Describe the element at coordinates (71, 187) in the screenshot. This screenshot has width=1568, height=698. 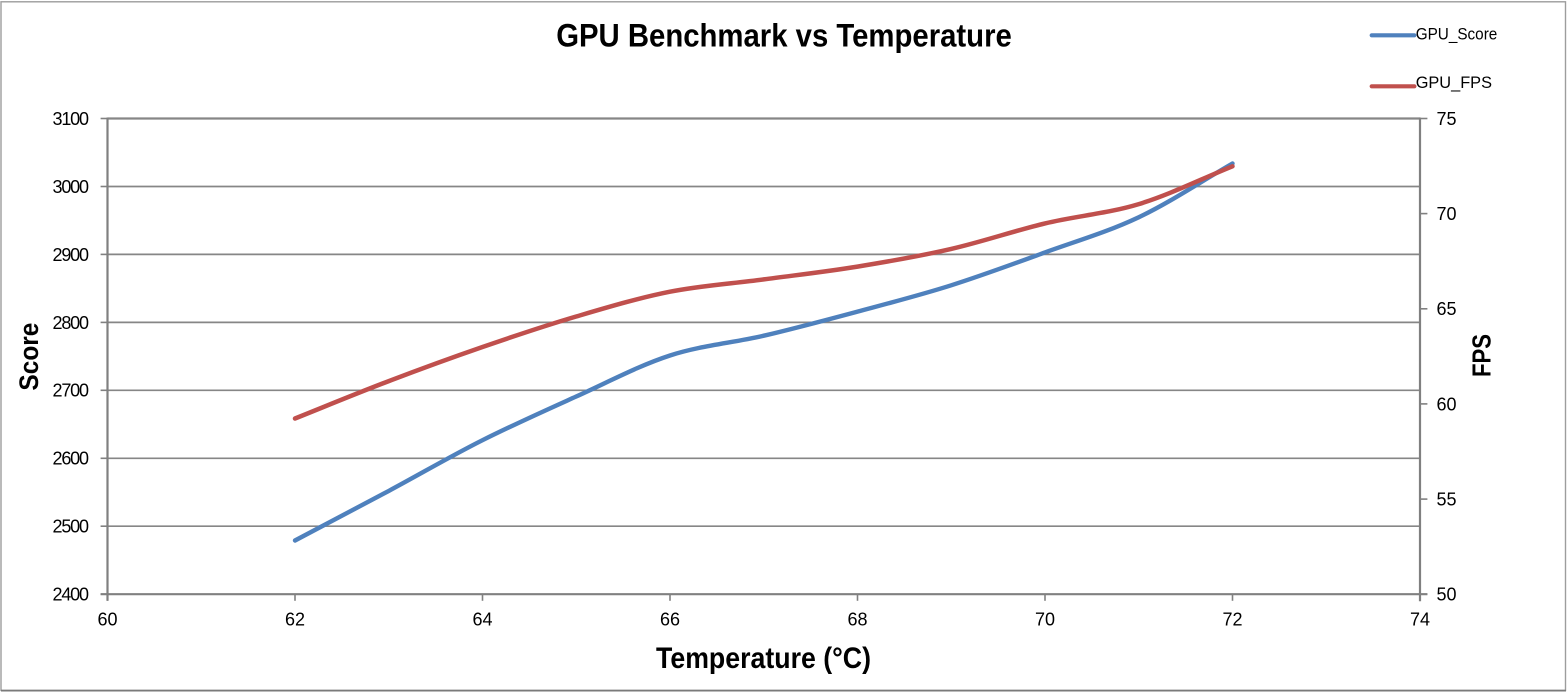
I see `svg-text: 3000` at that location.